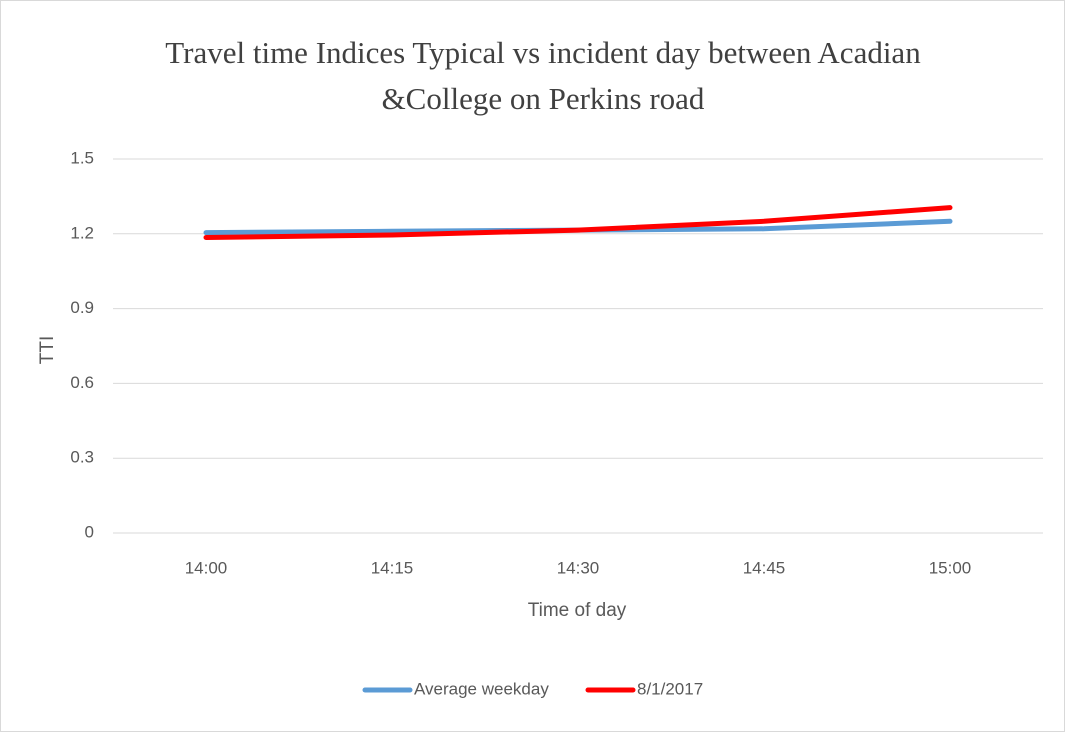 The image size is (1066, 733). I want to click on x-tick-label: 14:45, so click(764, 567).